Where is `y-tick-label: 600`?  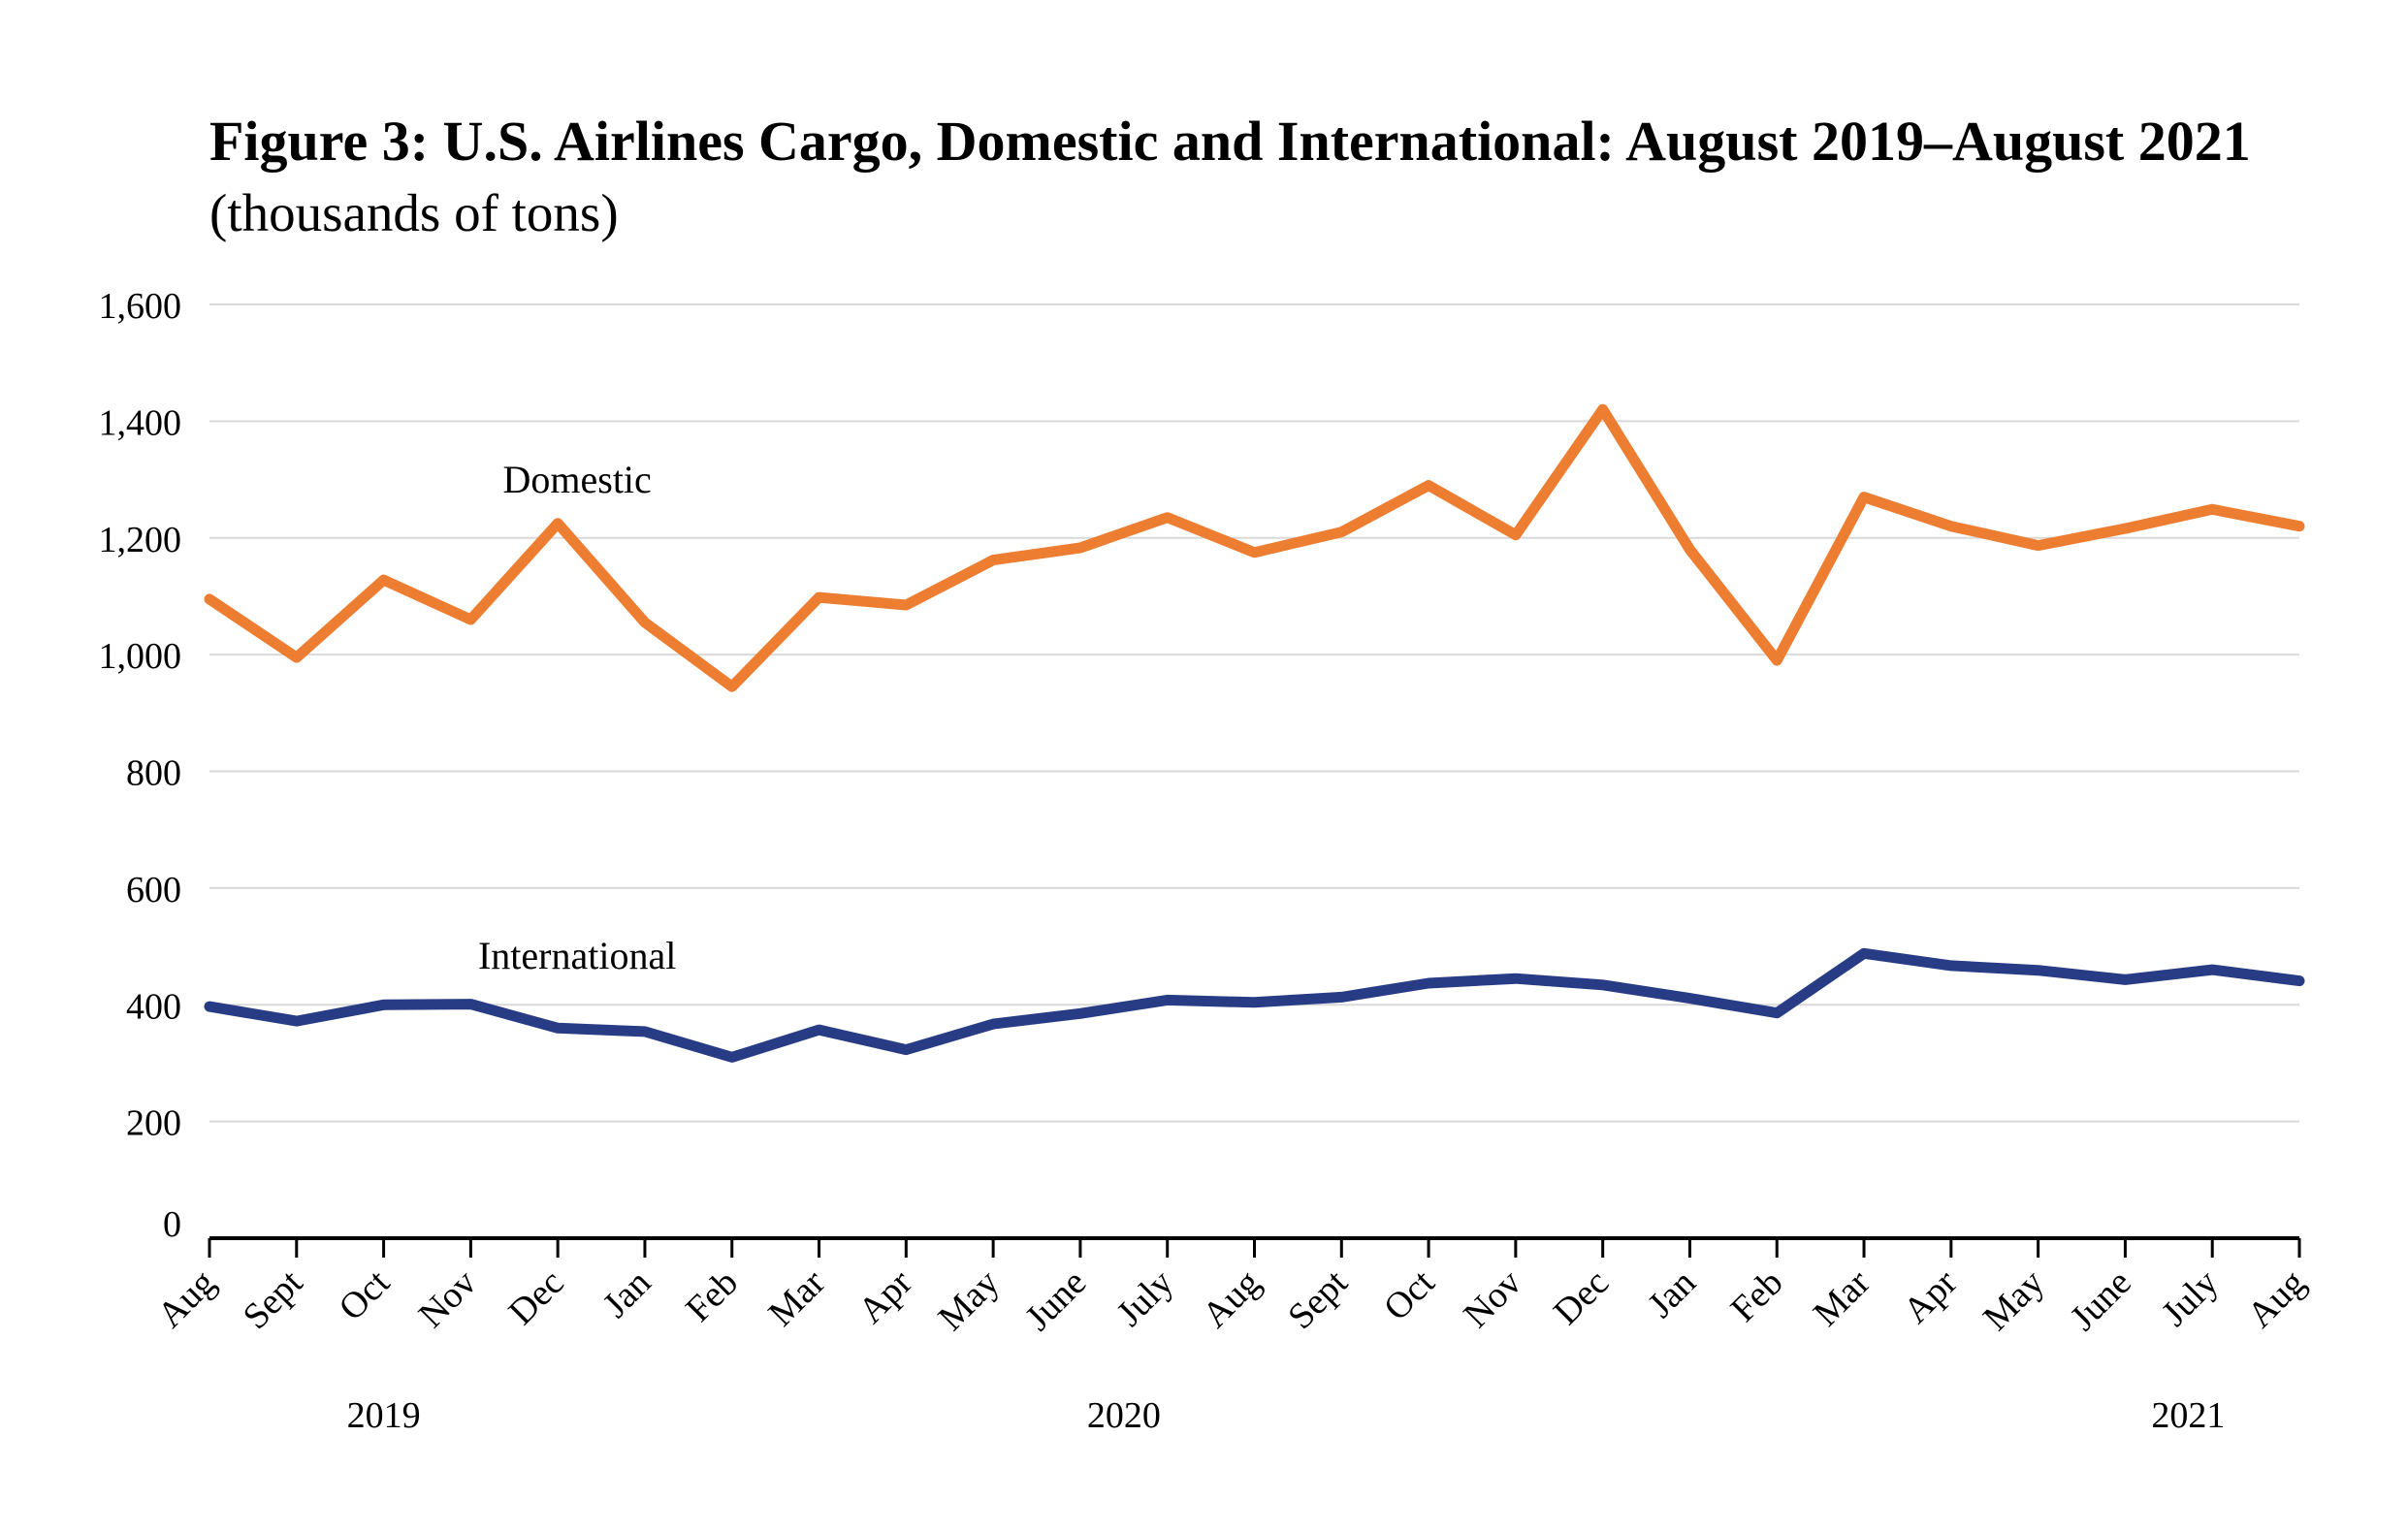 y-tick-label: 600 is located at coordinates (153, 890).